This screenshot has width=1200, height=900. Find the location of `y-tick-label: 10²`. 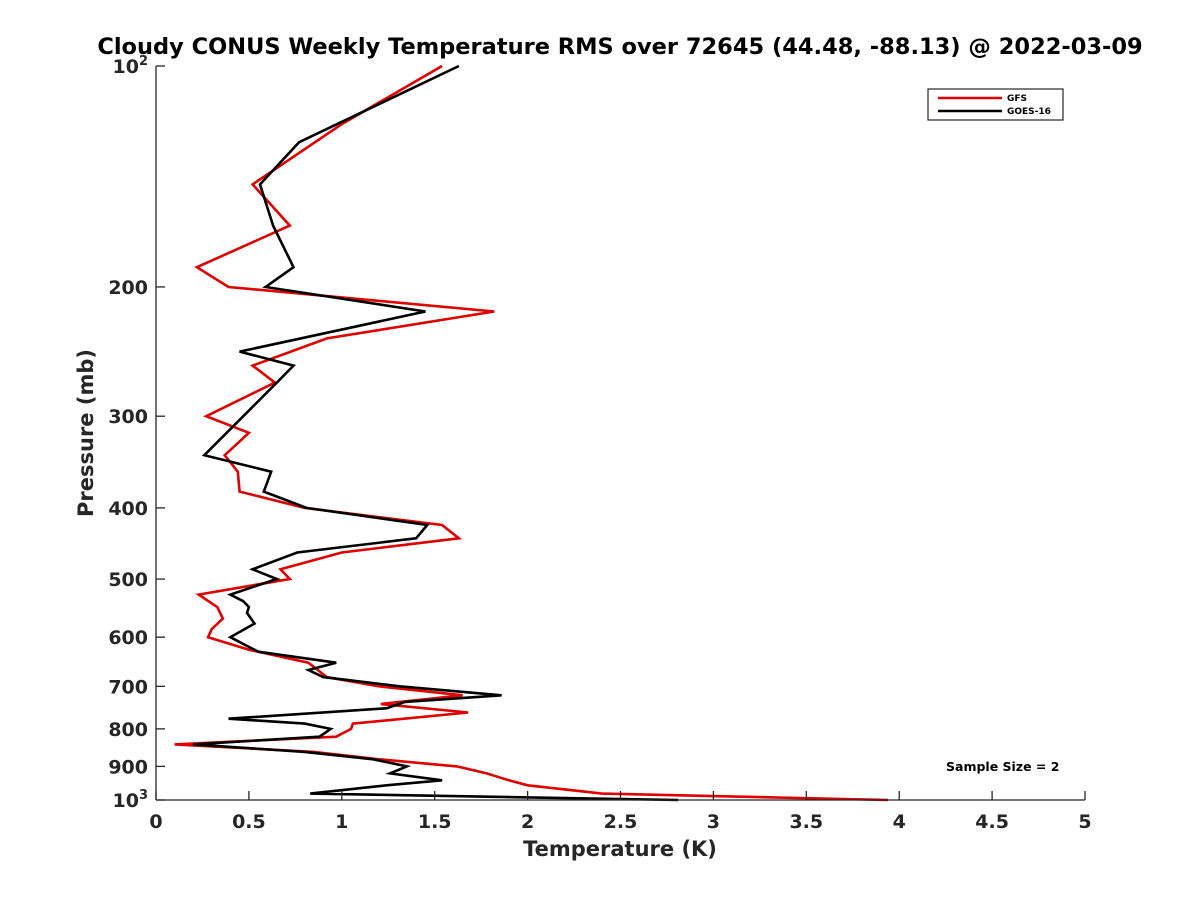

y-tick-label: 10² is located at coordinates (131, 66).